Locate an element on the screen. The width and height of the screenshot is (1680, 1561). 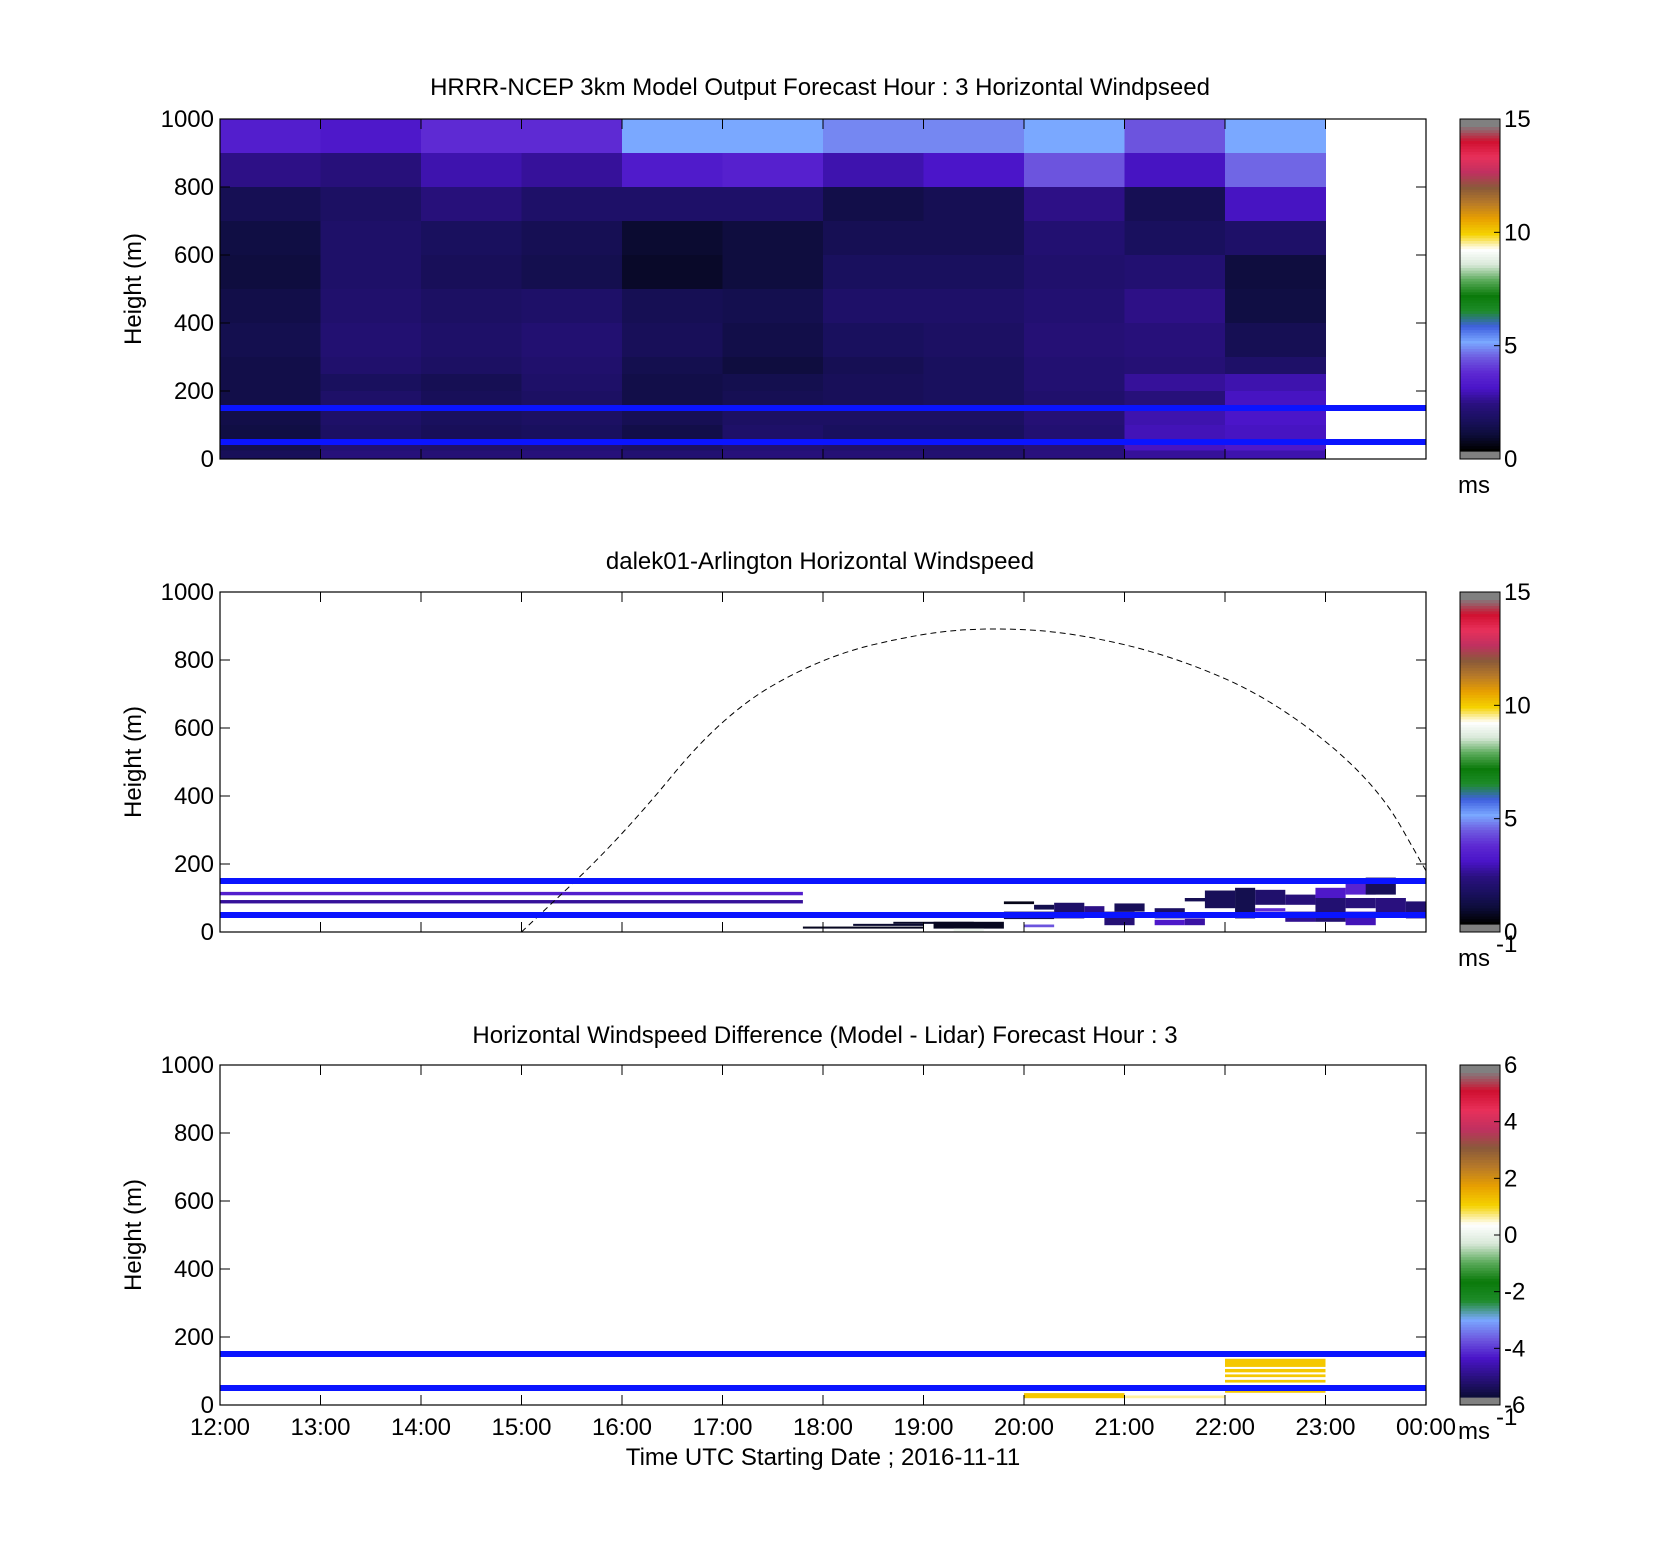
ytick-label: 200 is located at coordinates (194, 1337).